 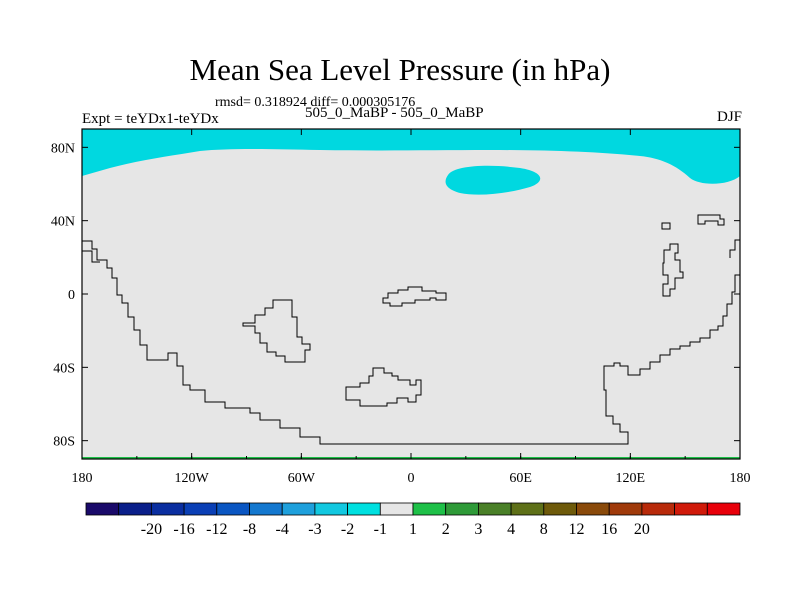 I want to click on lat-tick-label: 40N, so click(x=63, y=222).